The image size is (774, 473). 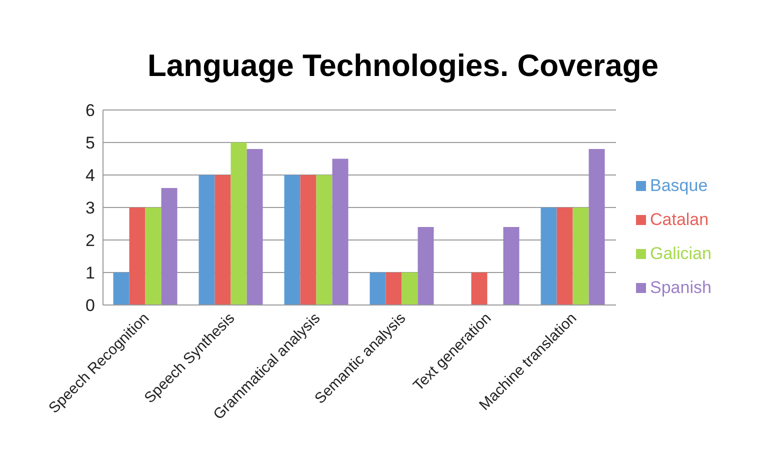 What do you see at coordinates (403, 66) in the screenshot?
I see `chart-title: Language Technologies. Coverage` at bounding box center [403, 66].